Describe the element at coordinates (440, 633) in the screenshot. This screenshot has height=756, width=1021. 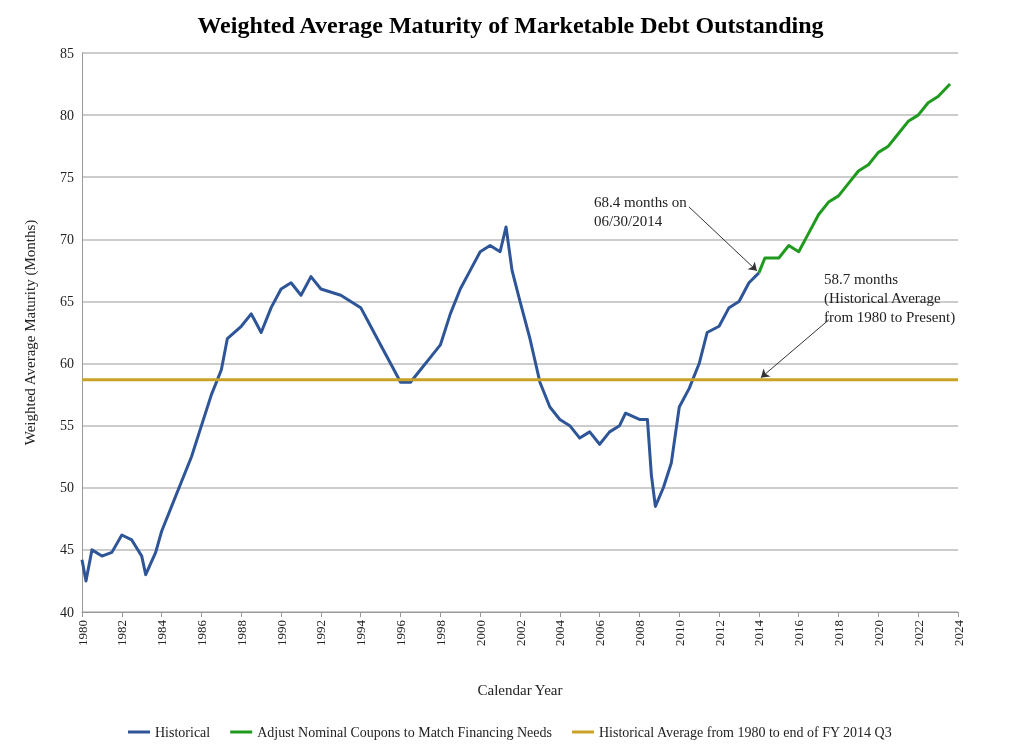
I see `x-tick-label: 1998` at that location.